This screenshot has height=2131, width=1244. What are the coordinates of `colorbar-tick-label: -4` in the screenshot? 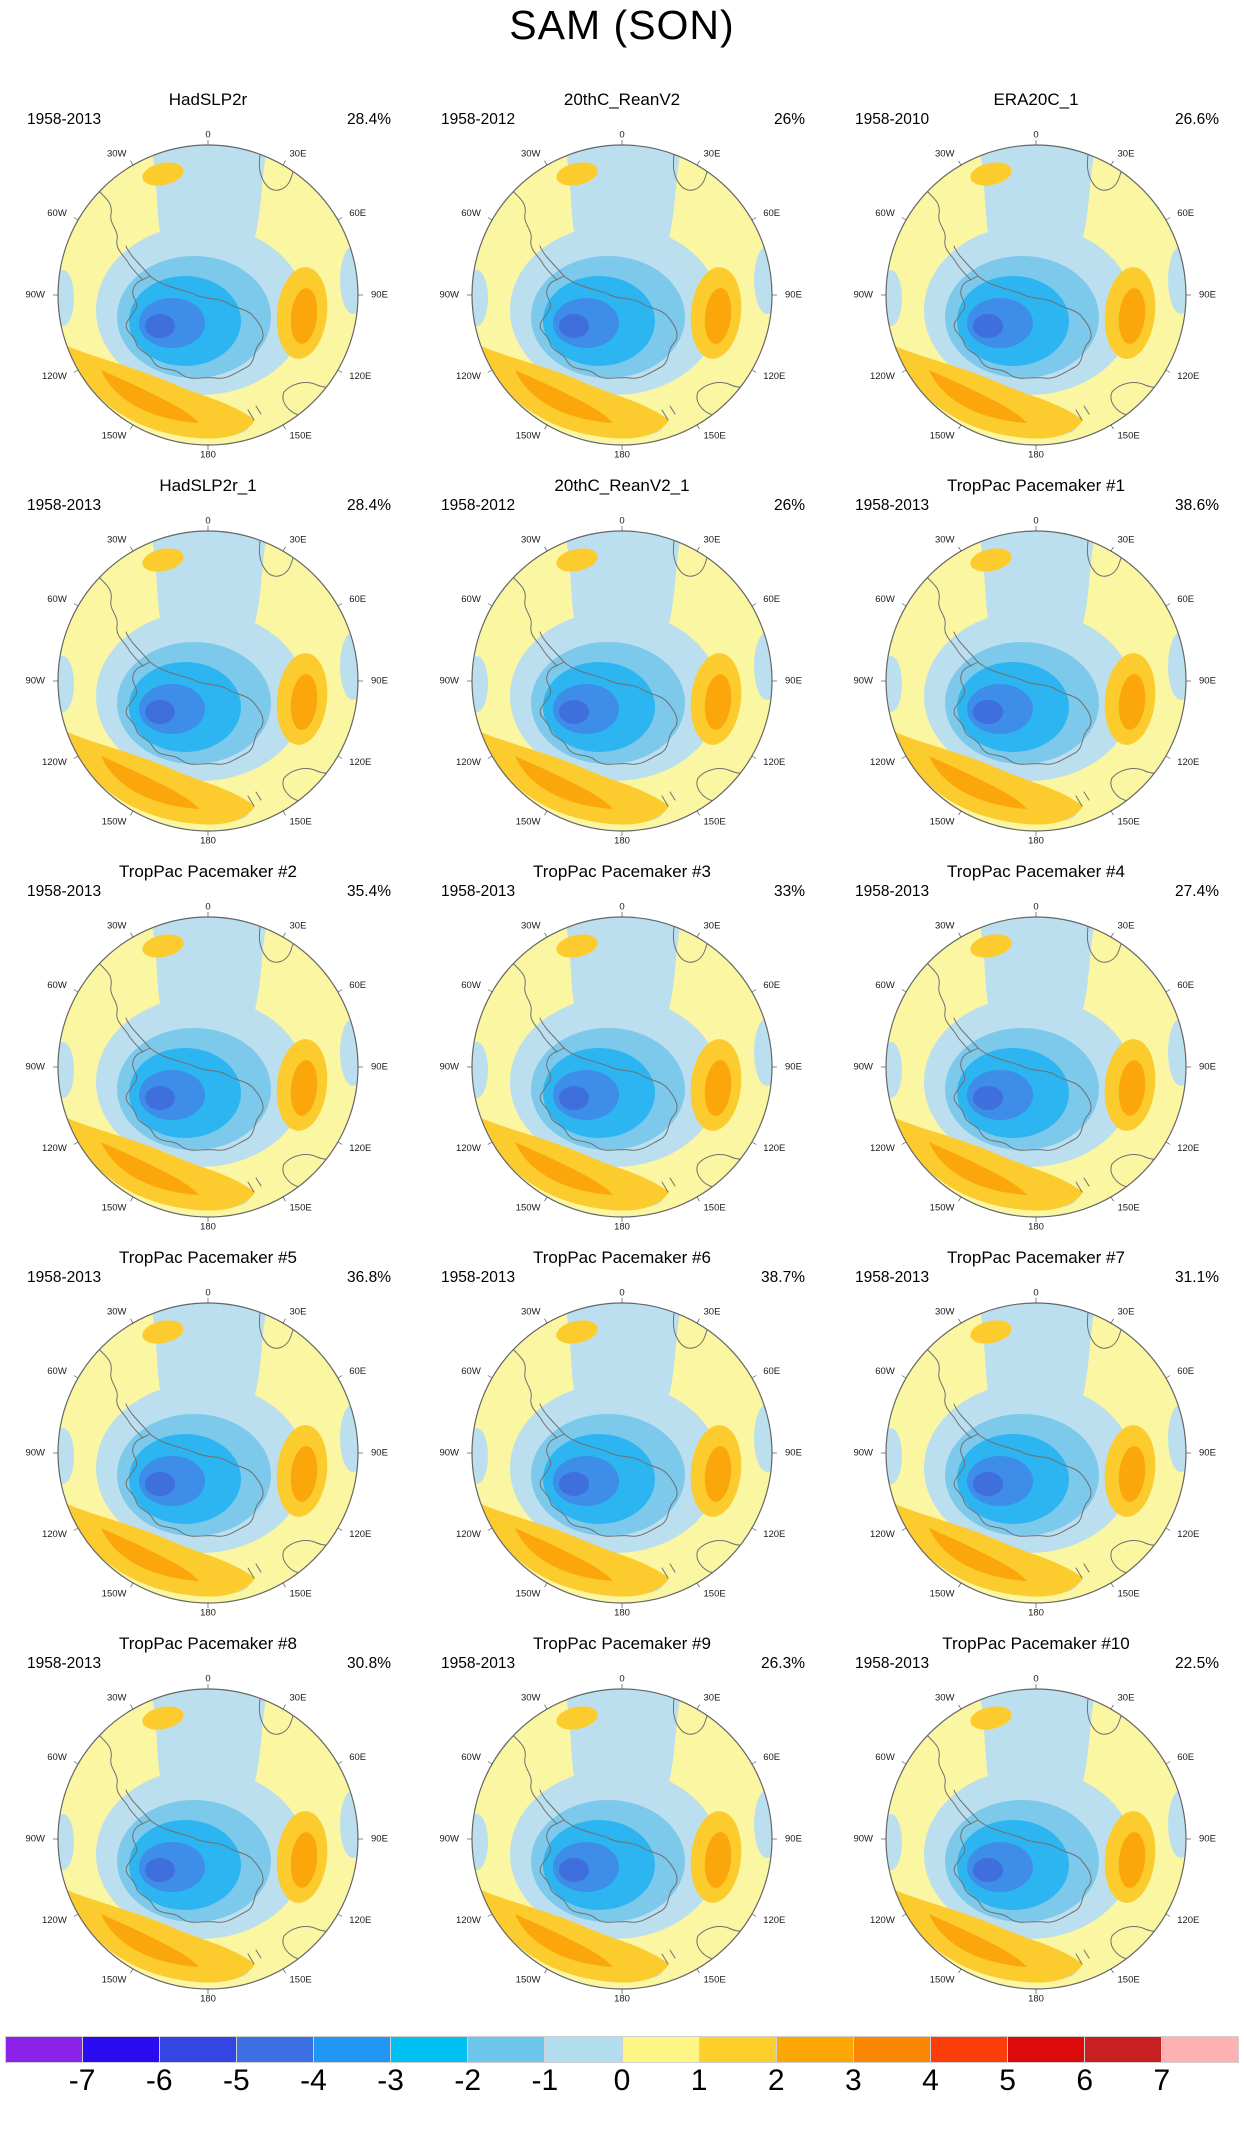 It's located at (313, 2080).